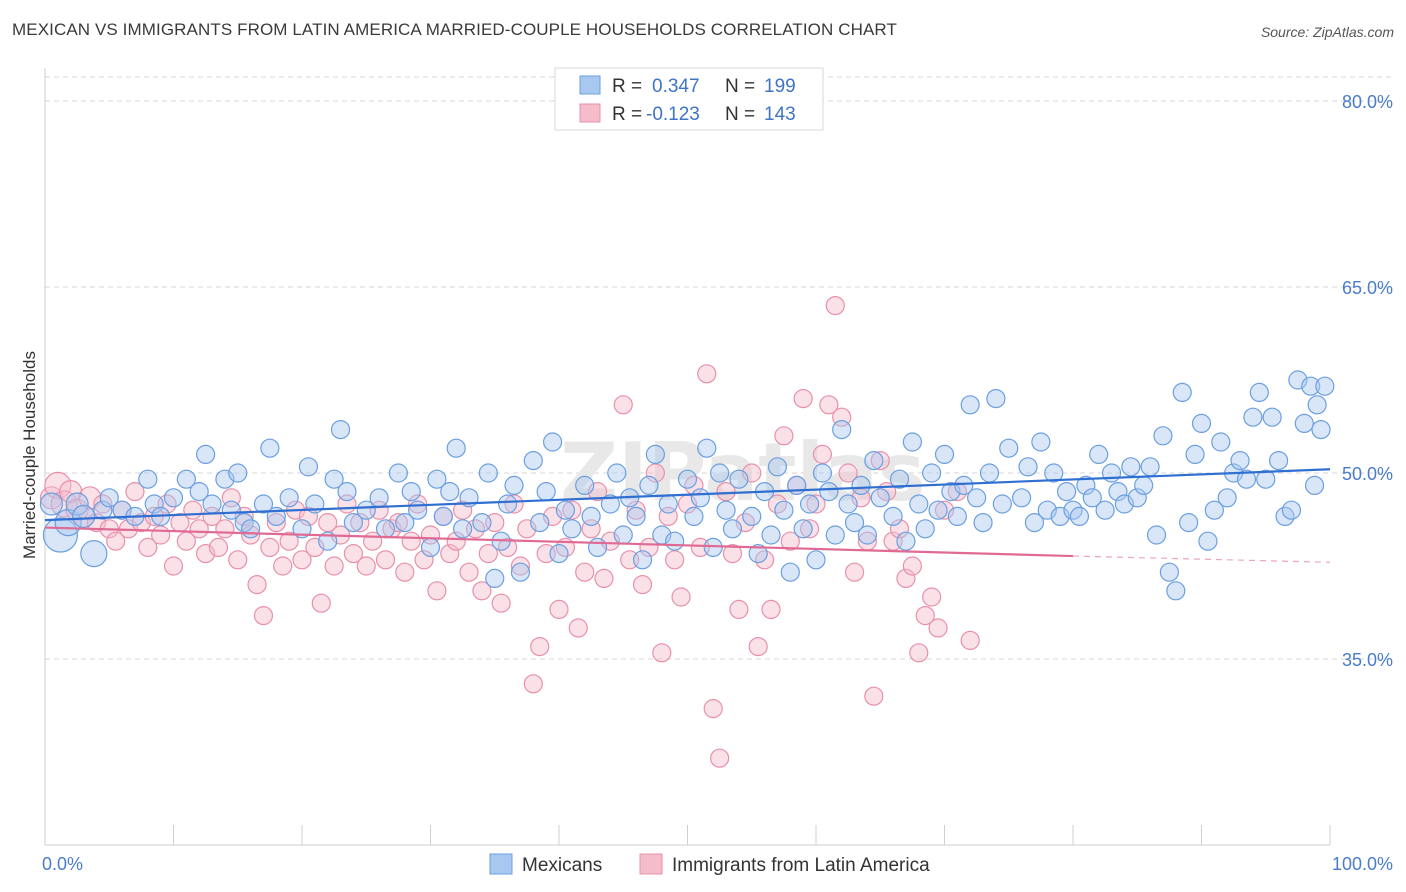 The width and height of the screenshot is (1406, 892). Describe the element at coordinates (1362, 864) in the screenshot. I see `x-tick-label: 100.0%` at that location.